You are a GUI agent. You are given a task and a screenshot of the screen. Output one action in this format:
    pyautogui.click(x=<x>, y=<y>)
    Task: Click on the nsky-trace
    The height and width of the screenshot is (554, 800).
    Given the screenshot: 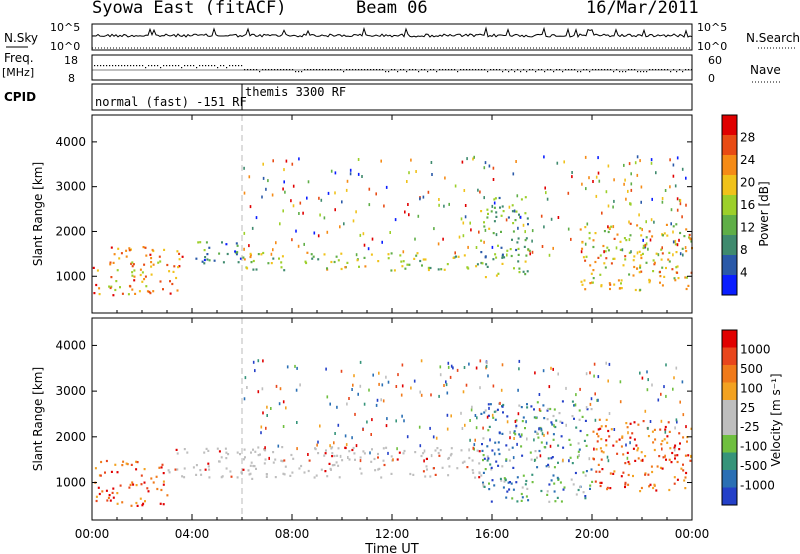 What is the action you would take?
    pyautogui.click(x=392, y=37)
    